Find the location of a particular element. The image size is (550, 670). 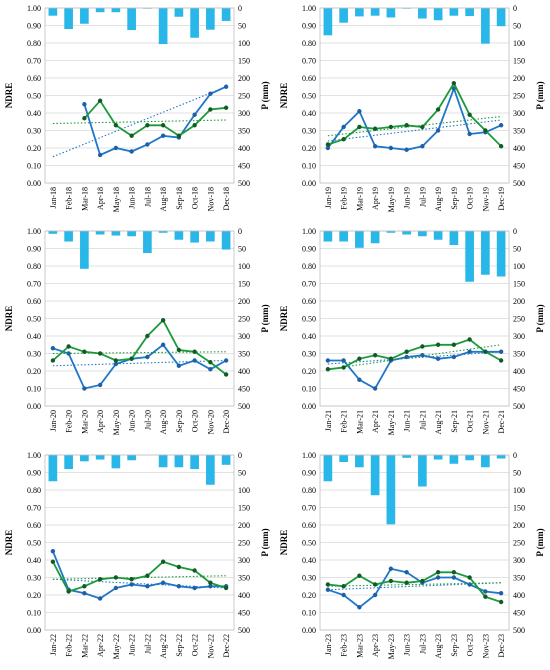

x-tick-label: Aug-22 is located at coordinates (163, 646).